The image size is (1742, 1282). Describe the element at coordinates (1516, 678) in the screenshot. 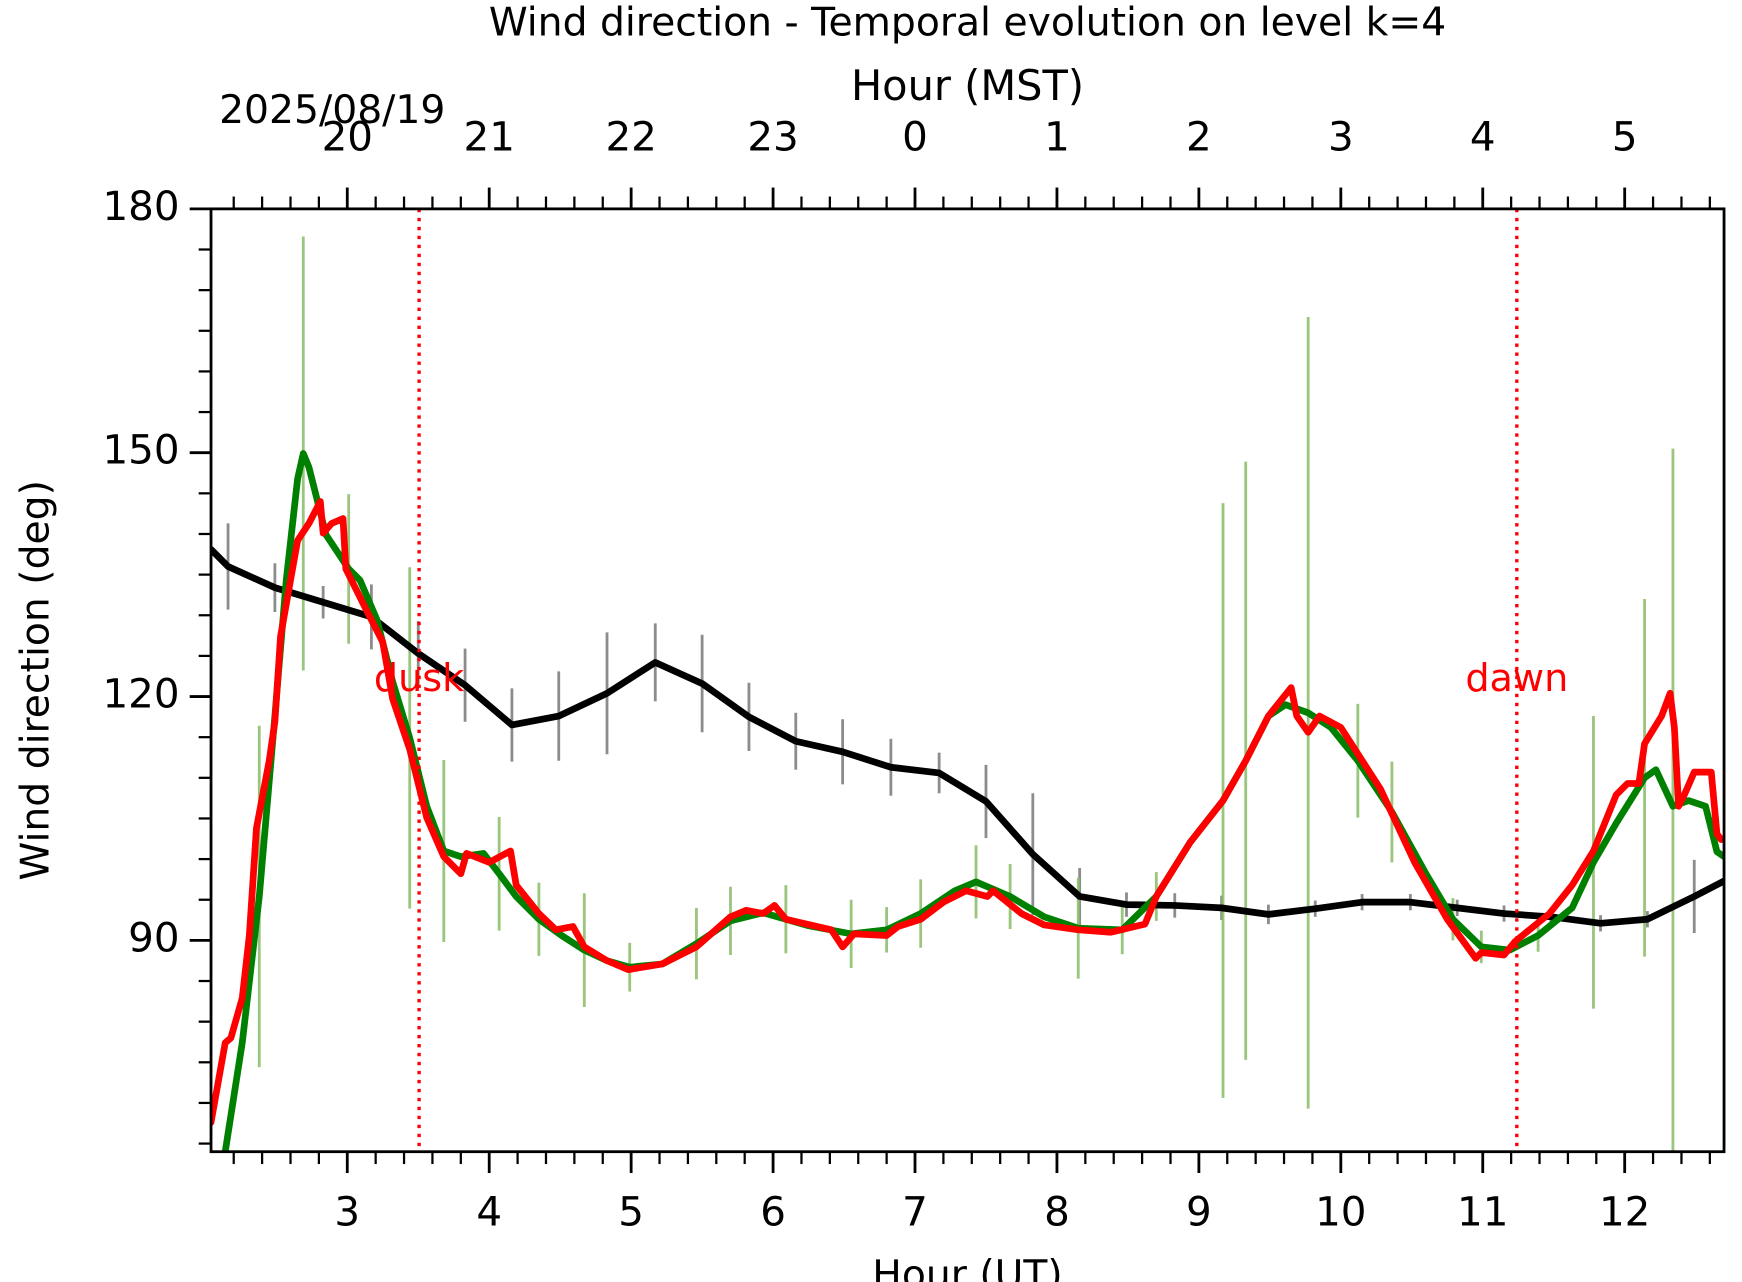

I see `event-label: dawn` at that location.